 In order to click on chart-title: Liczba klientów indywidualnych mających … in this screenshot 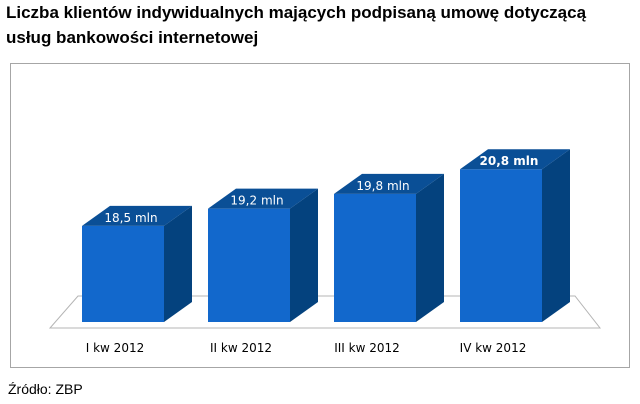, I will do `click(318, 25)`.